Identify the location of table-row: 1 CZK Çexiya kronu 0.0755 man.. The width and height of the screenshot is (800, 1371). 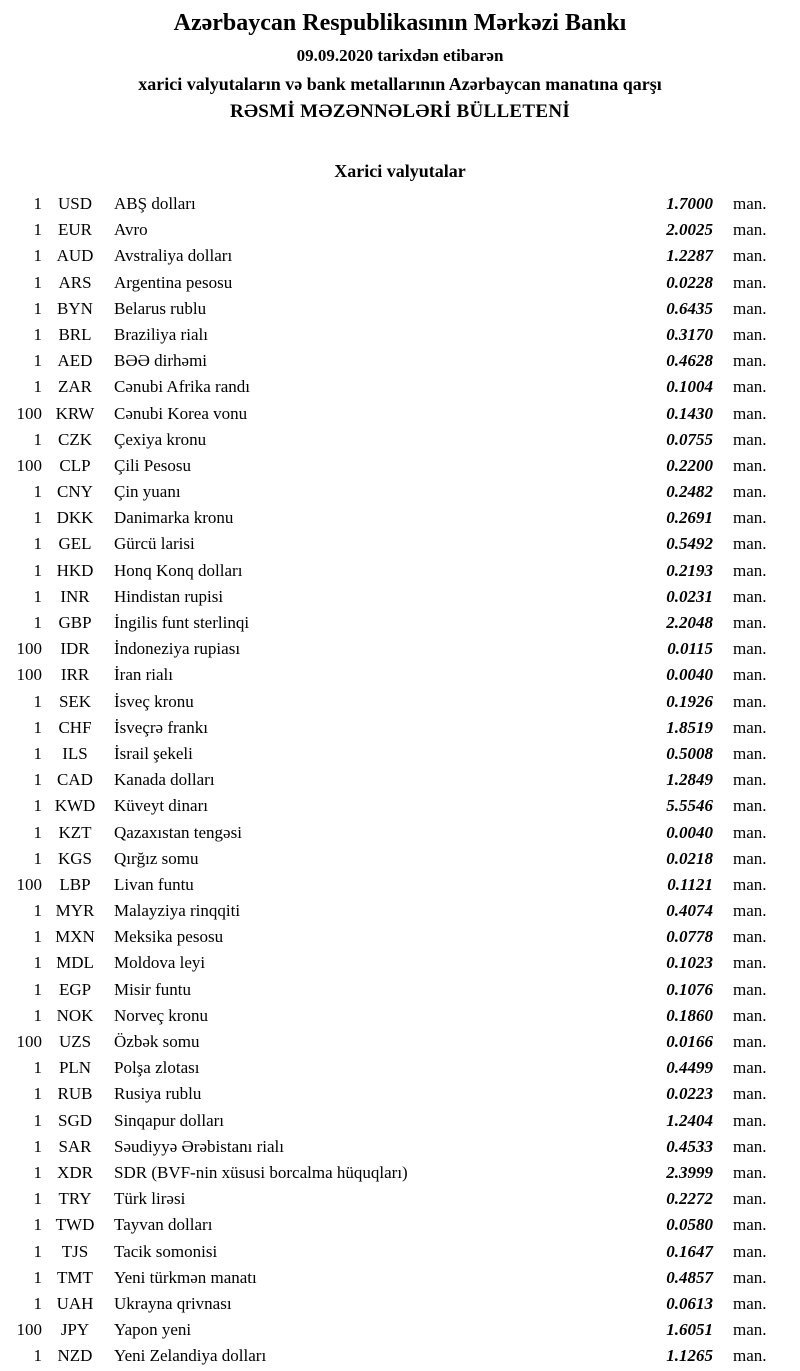
(400, 440).